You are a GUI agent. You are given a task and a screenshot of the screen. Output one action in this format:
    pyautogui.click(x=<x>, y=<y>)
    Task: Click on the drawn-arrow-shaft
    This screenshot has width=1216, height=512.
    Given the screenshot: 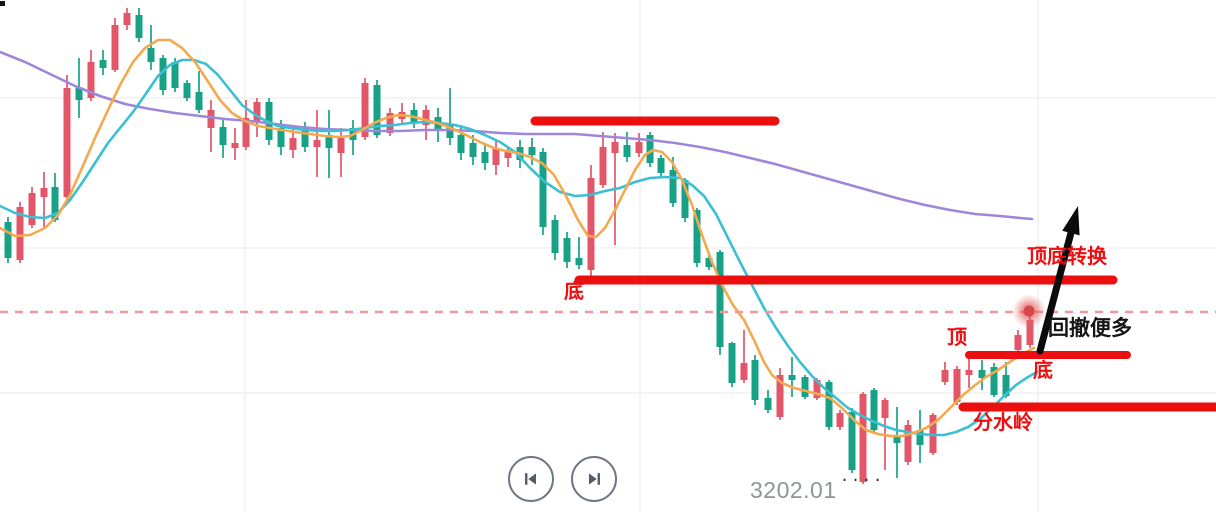 What is the action you would take?
    pyautogui.click(x=1056, y=289)
    